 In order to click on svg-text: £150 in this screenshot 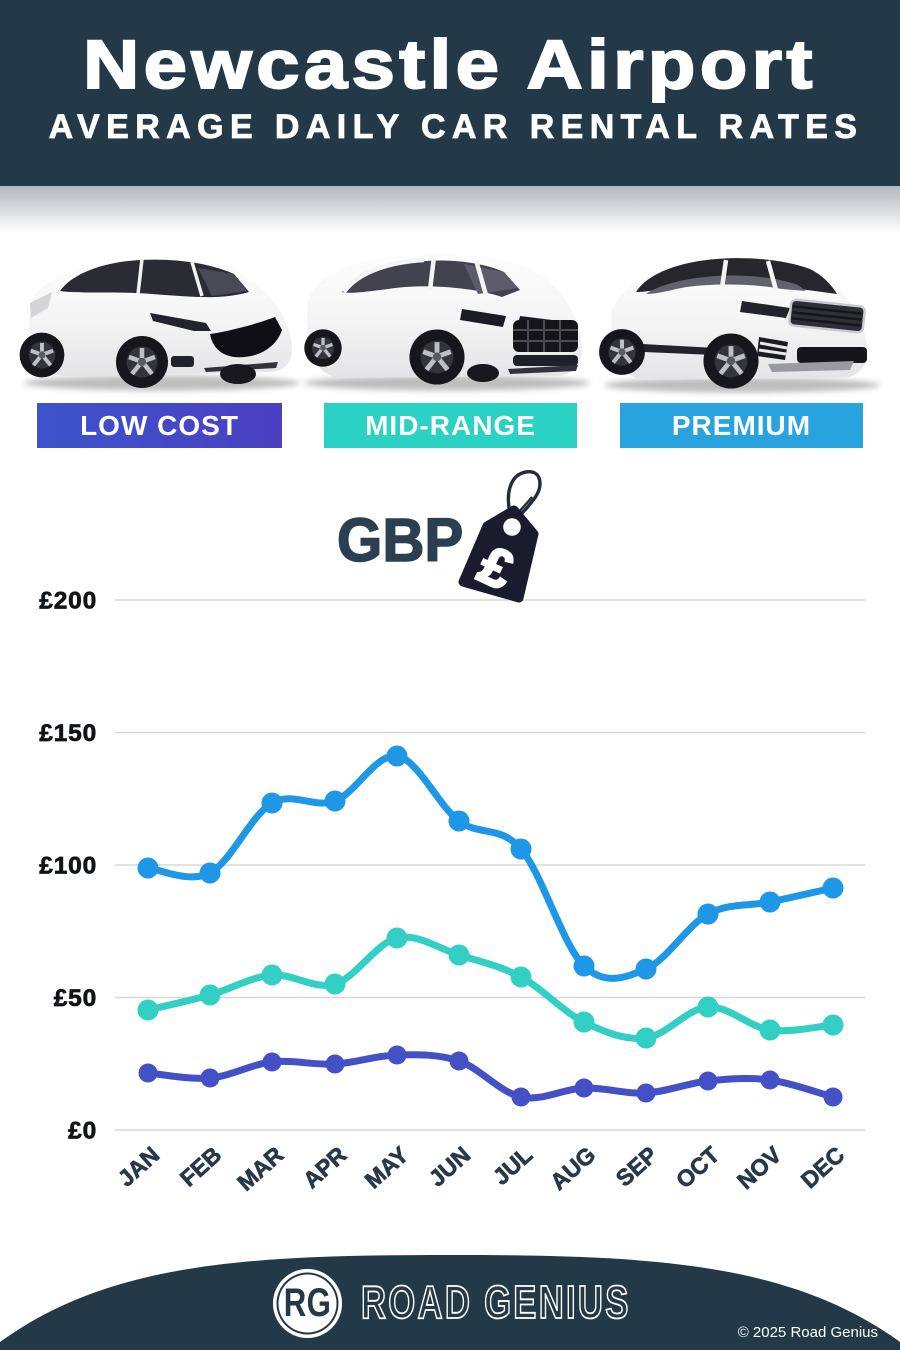, I will do `click(68, 733)`.